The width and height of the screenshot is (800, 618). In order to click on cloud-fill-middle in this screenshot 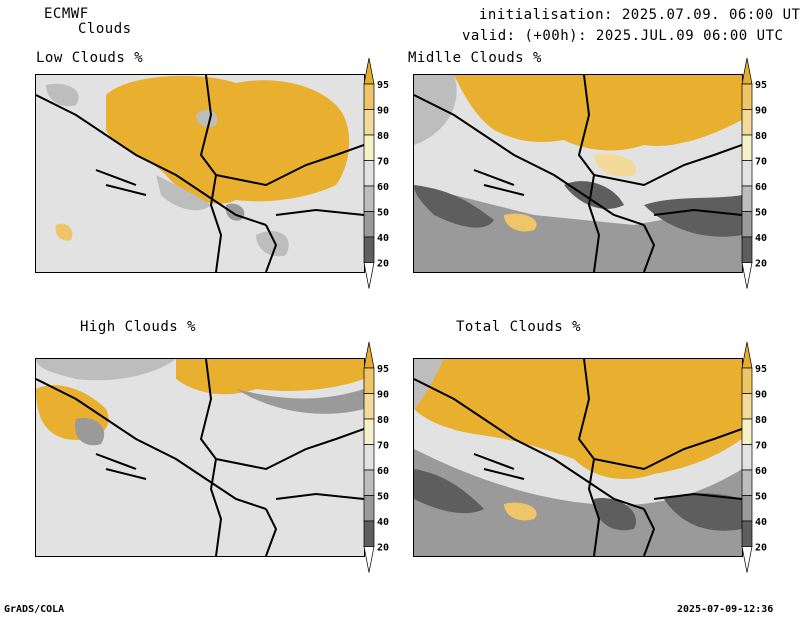, I will do `click(578, 173)`.